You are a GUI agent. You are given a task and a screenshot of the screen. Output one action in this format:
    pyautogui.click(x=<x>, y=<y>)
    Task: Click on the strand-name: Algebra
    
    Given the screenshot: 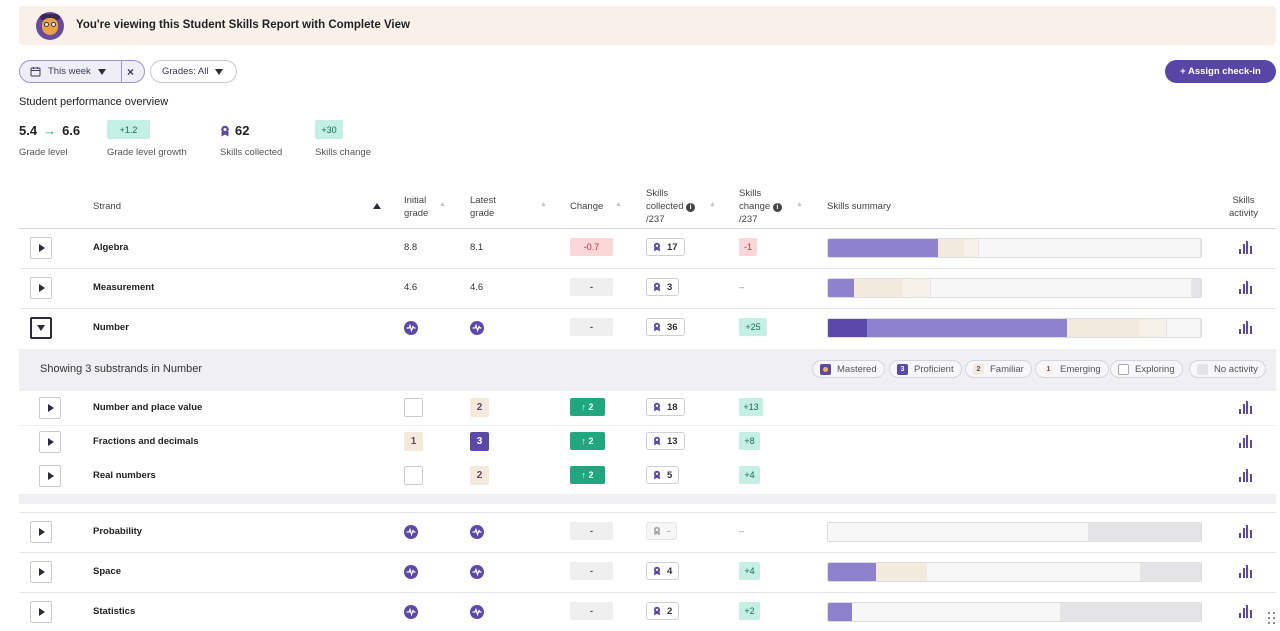 What is the action you would take?
    pyautogui.click(x=111, y=247)
    